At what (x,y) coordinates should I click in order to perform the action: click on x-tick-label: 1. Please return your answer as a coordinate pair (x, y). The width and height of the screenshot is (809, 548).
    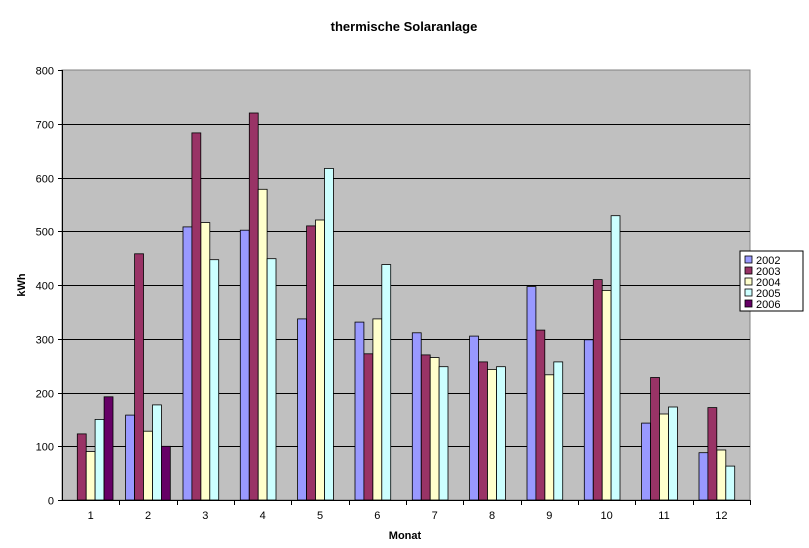
    Looking at the image, I should click on (91, 516).